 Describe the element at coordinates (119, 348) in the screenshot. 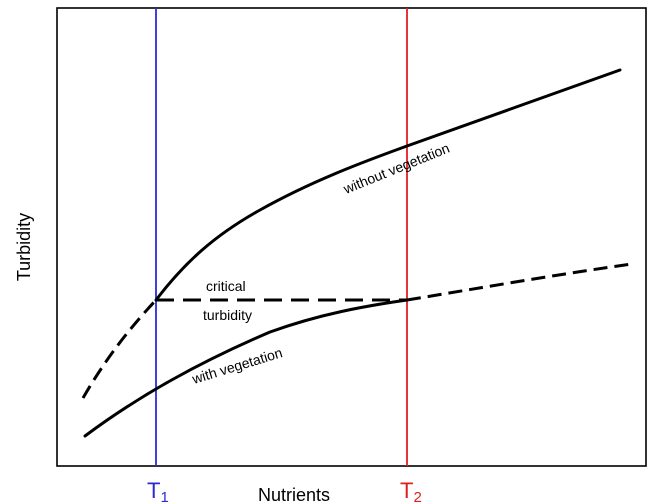

I see `without-vegetation-dashed-extension` at that location.